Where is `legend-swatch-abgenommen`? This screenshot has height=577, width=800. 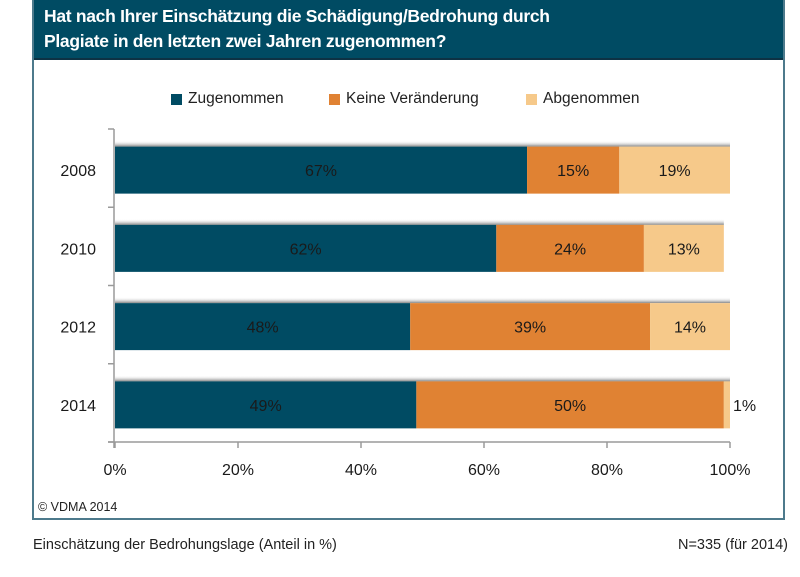 legend-swatch-abgenommen is located at coordinates (531, 99).